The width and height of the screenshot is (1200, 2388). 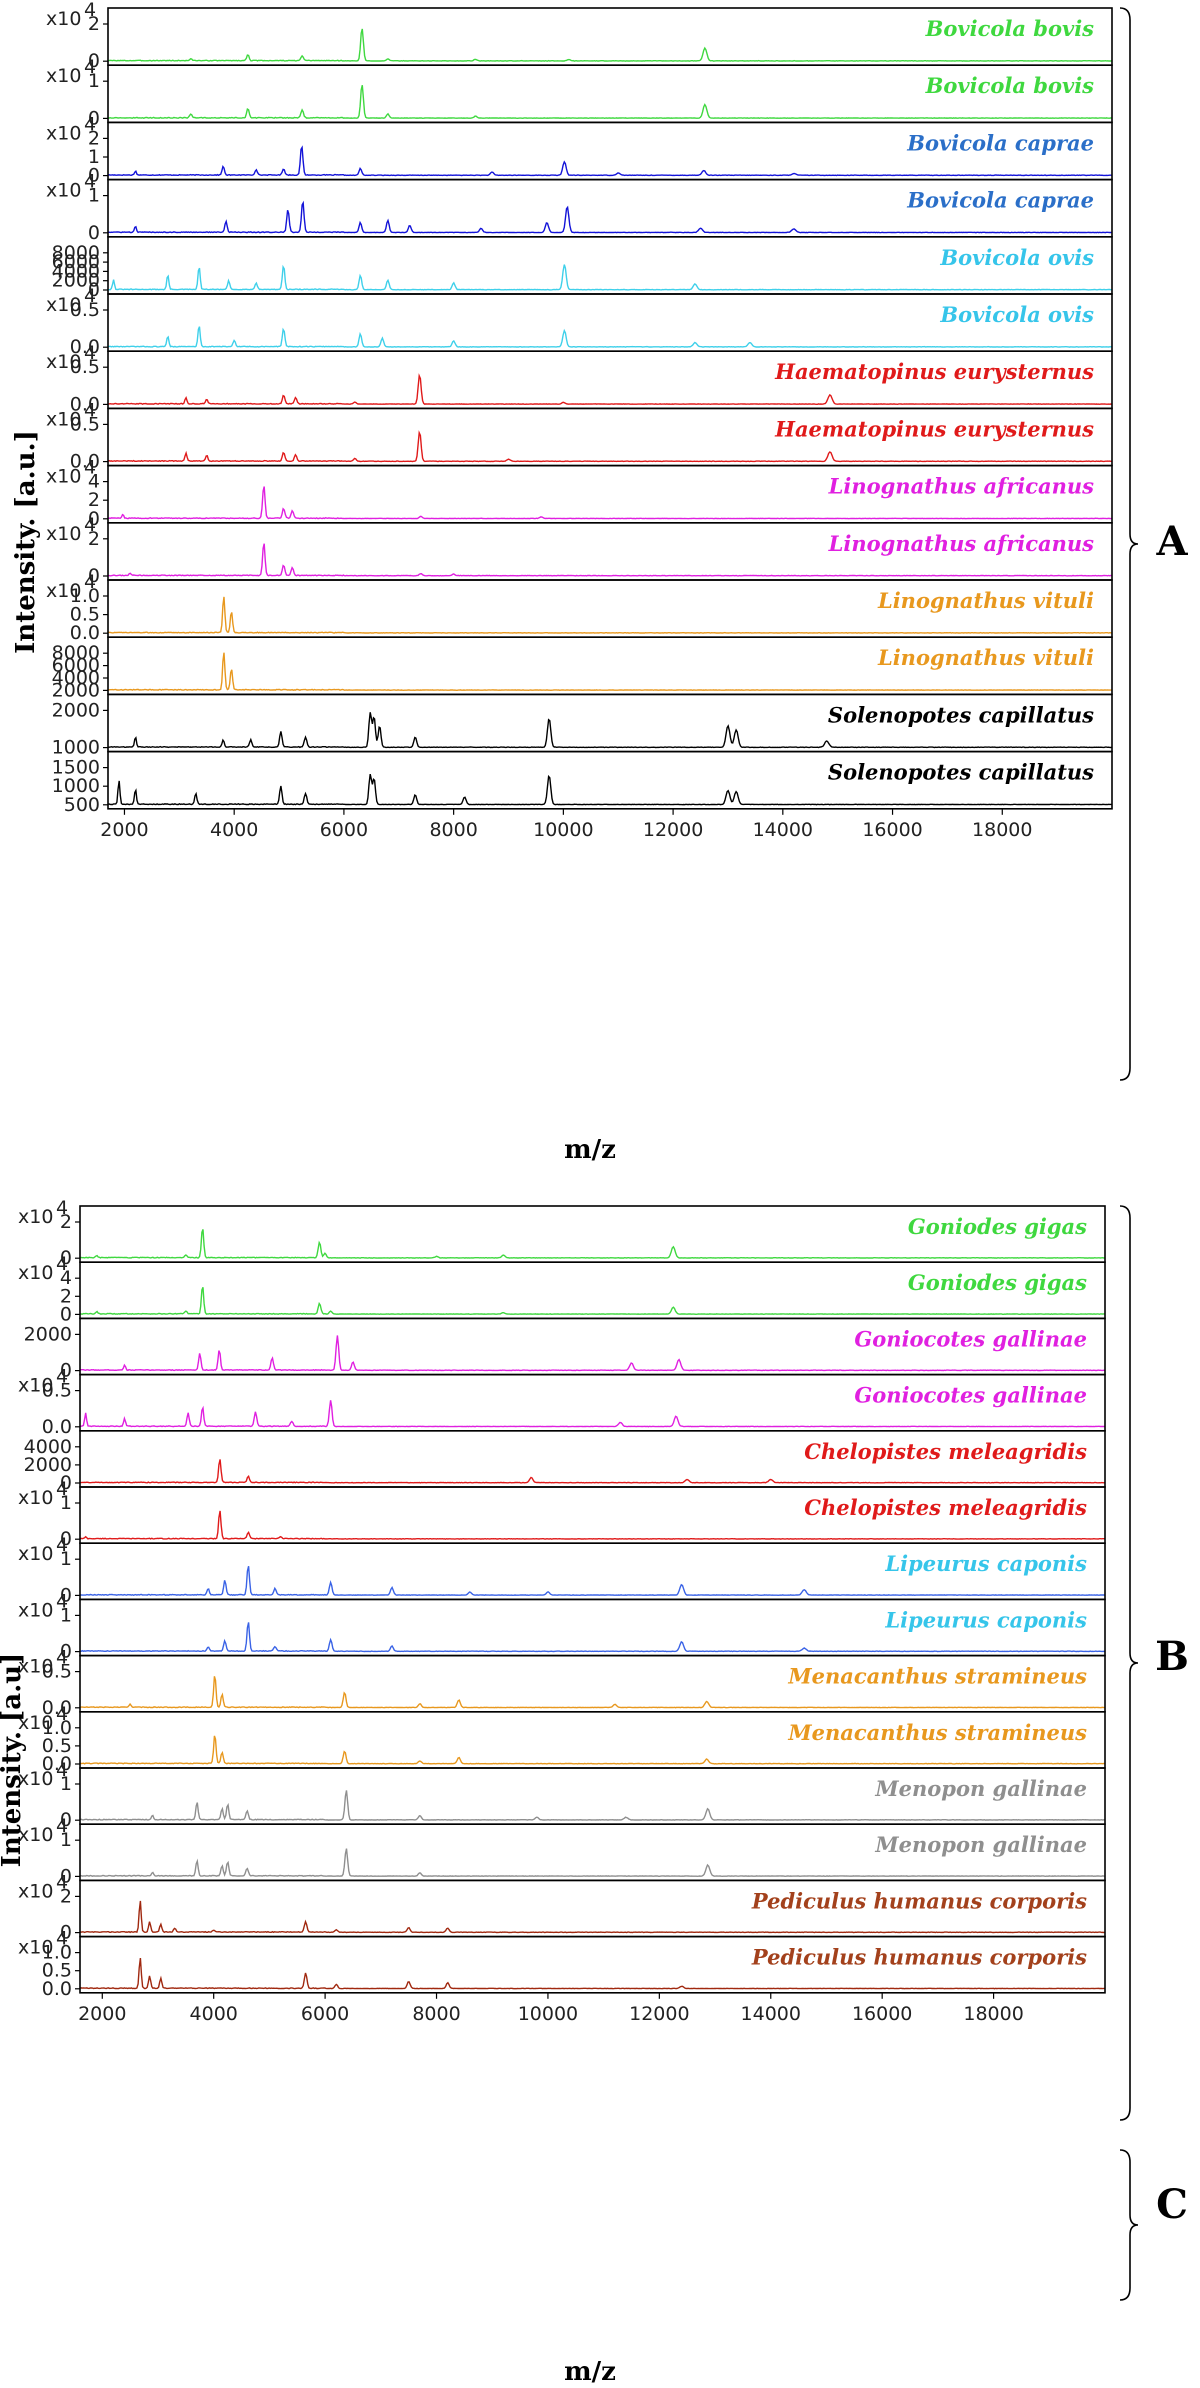 I want to click on panel-b-y-axis-label: Intensity. [a.u], so click(x=13, y=1760).